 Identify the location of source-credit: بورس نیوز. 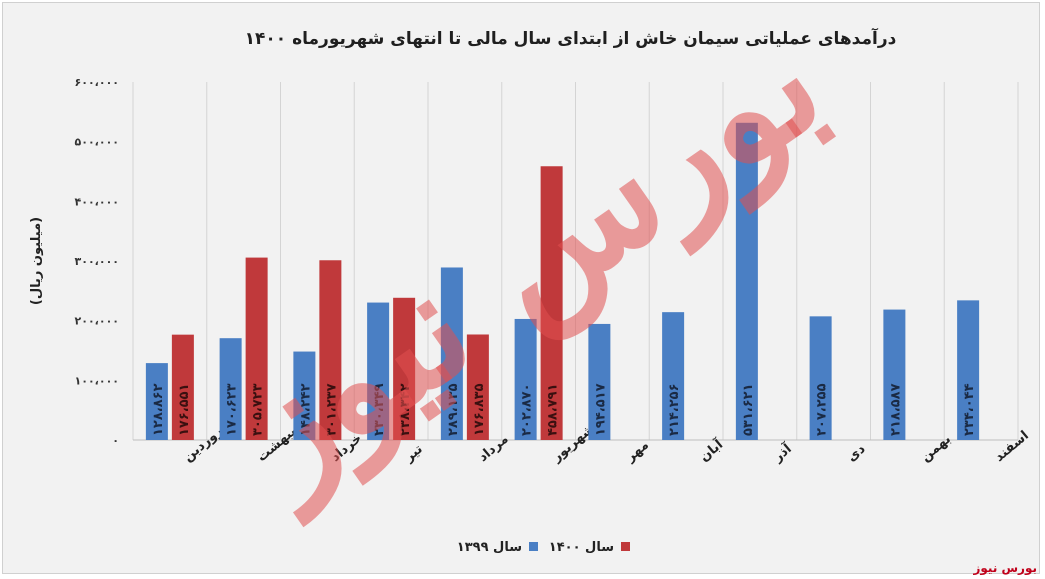
(1005, 568).